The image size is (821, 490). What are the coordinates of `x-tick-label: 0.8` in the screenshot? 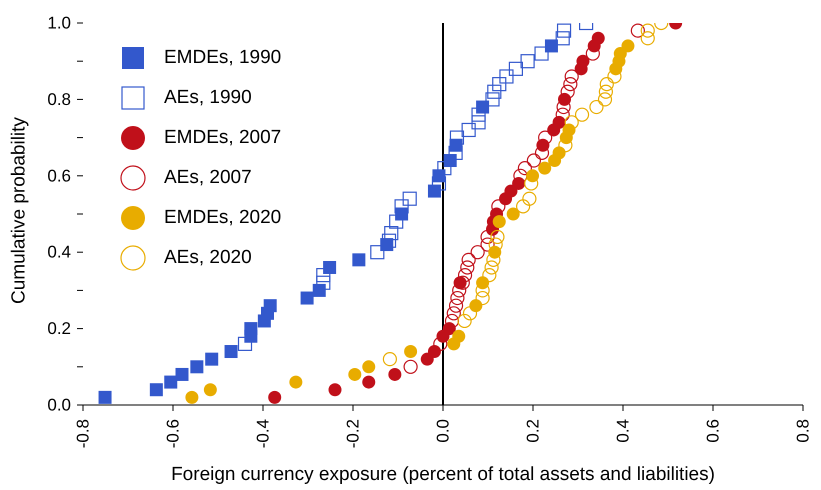 It's located at (803, 431).